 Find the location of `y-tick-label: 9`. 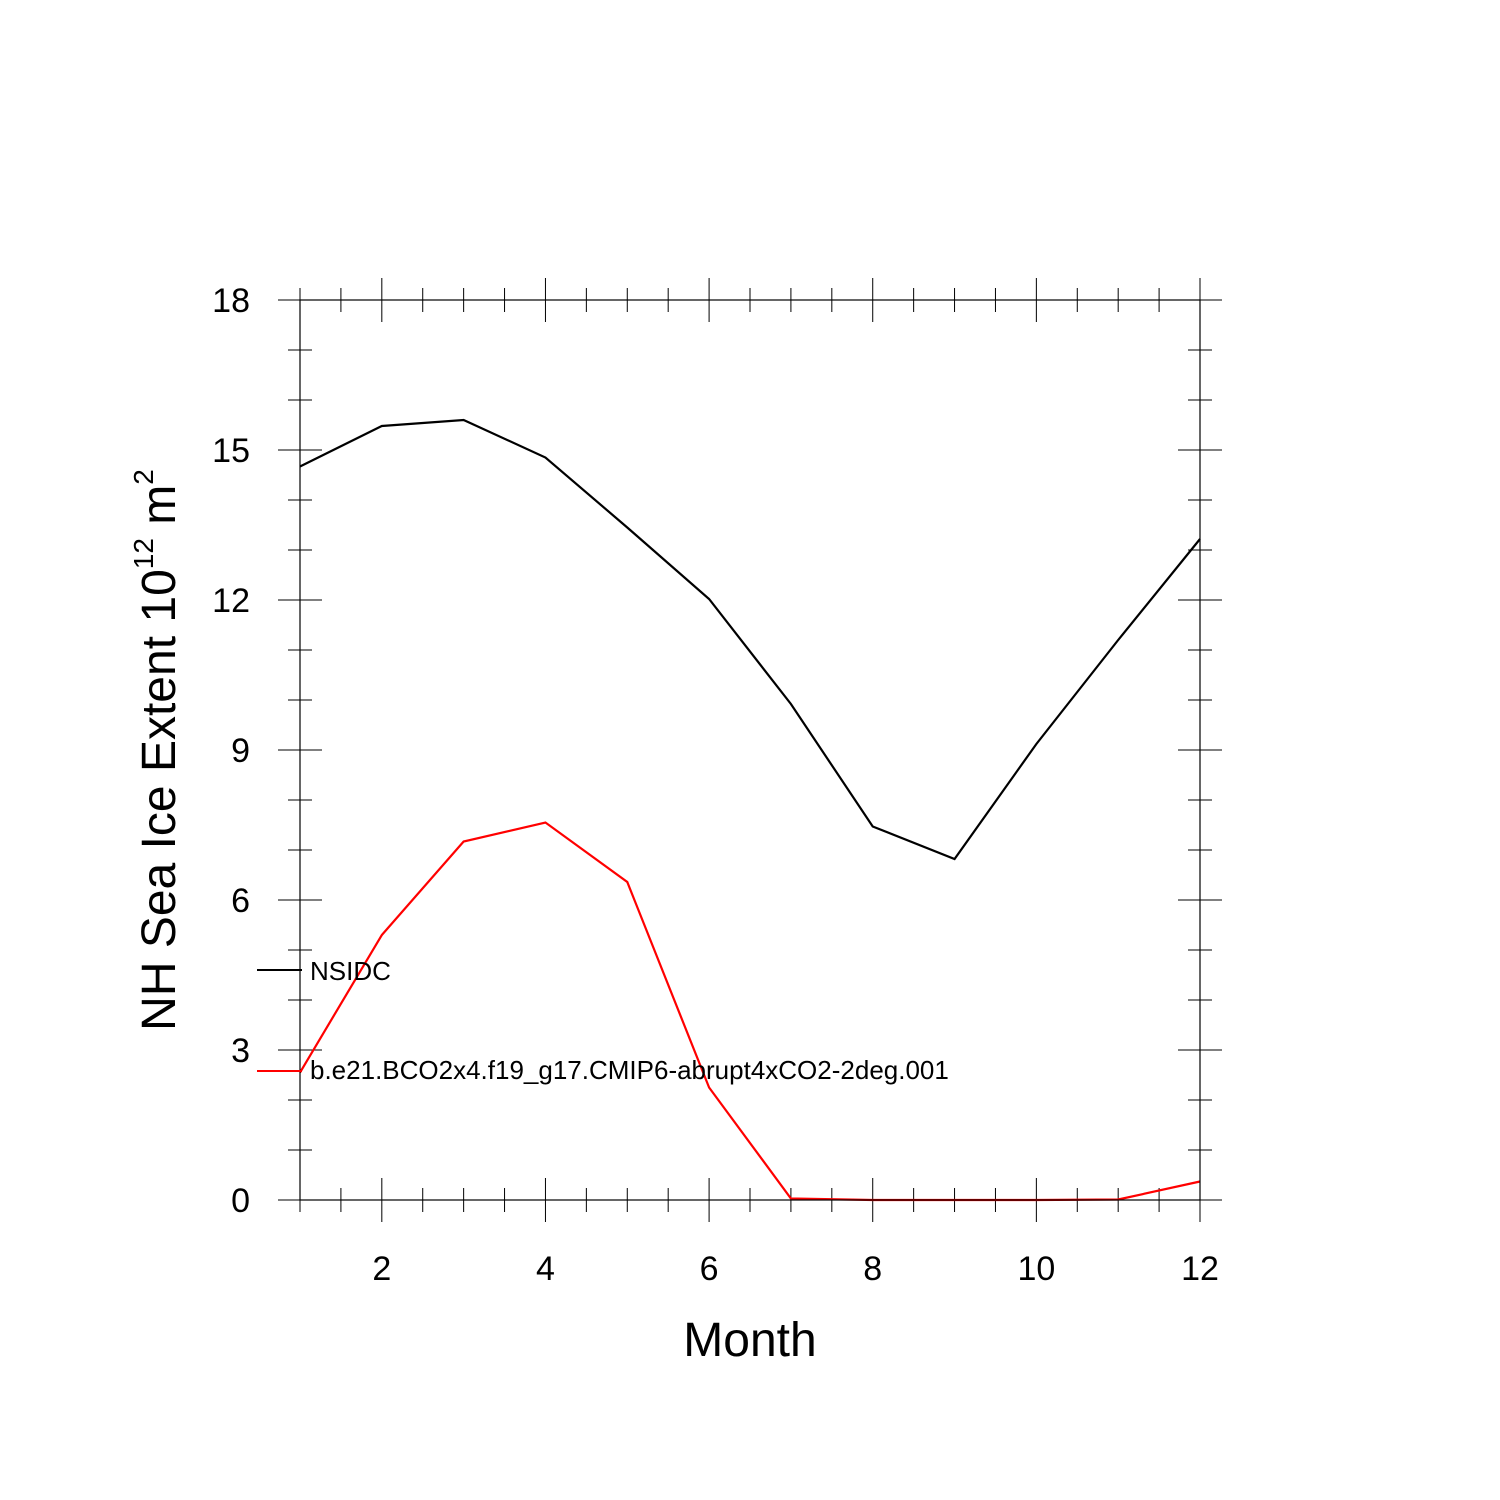

y-tick-label: 9 is located at coordinates (240, 751).